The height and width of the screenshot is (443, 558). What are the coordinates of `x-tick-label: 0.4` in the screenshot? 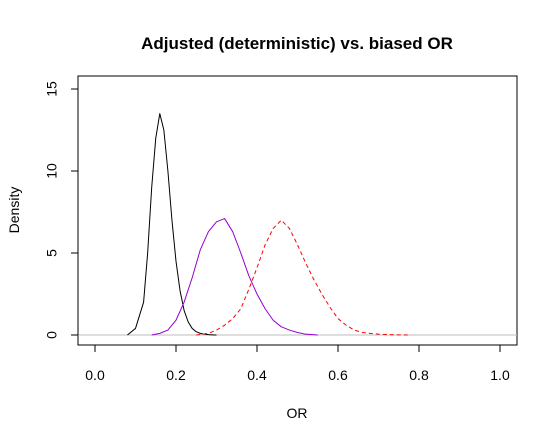 It's located at (257, 375).